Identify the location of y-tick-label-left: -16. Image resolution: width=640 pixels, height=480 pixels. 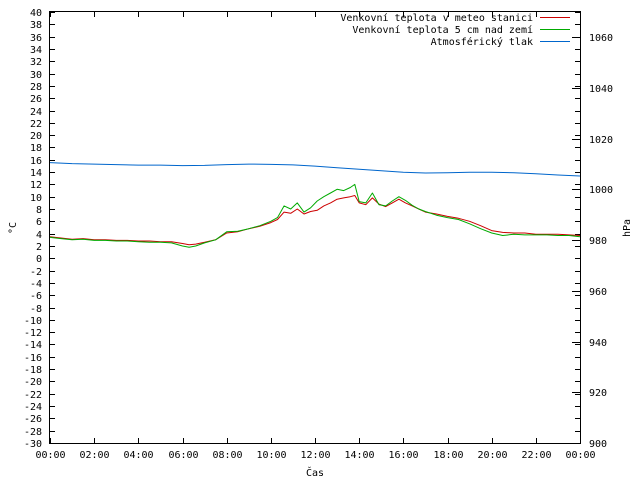
(33, 358).